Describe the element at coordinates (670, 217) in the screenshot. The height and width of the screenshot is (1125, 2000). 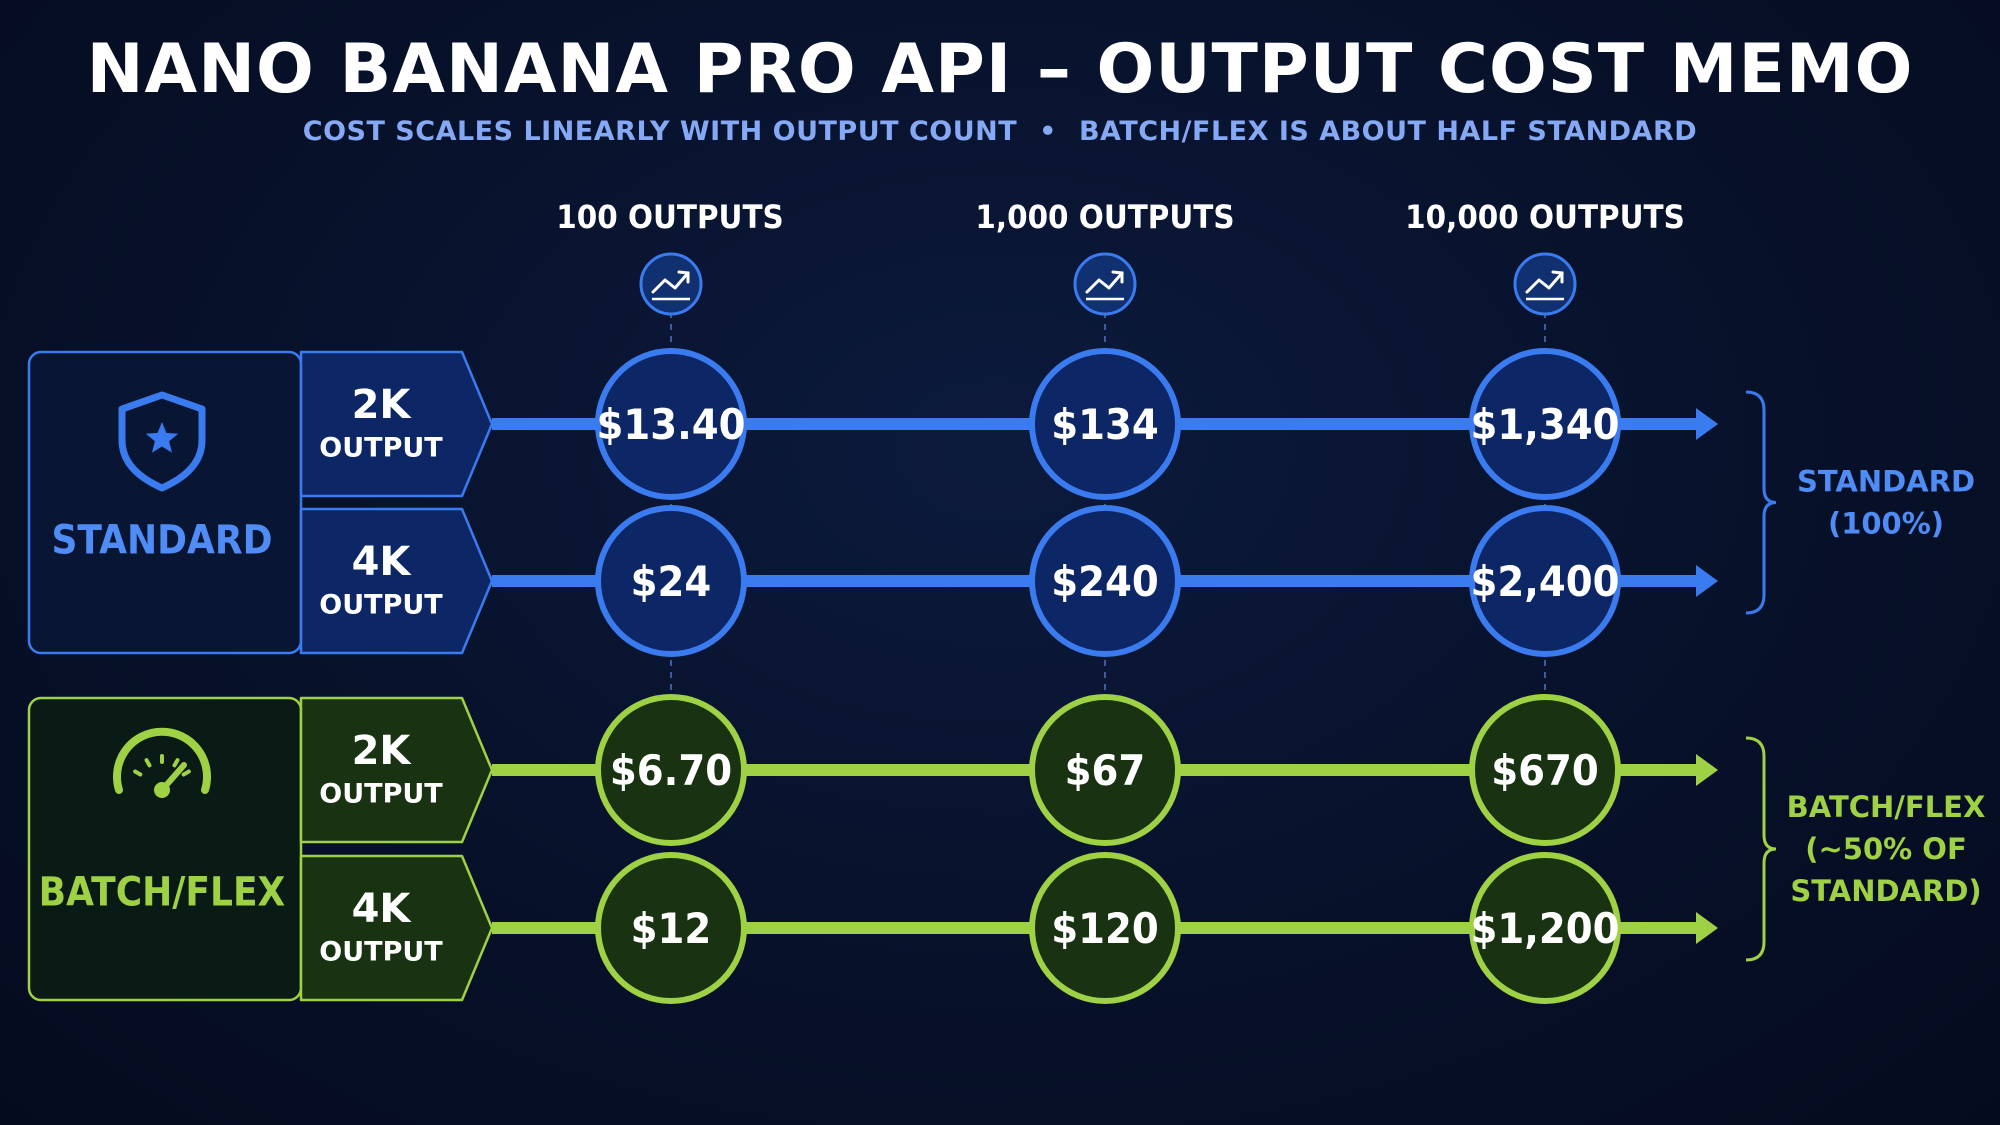
I see `column-header-100: 100 OUTPUTS` at that location.